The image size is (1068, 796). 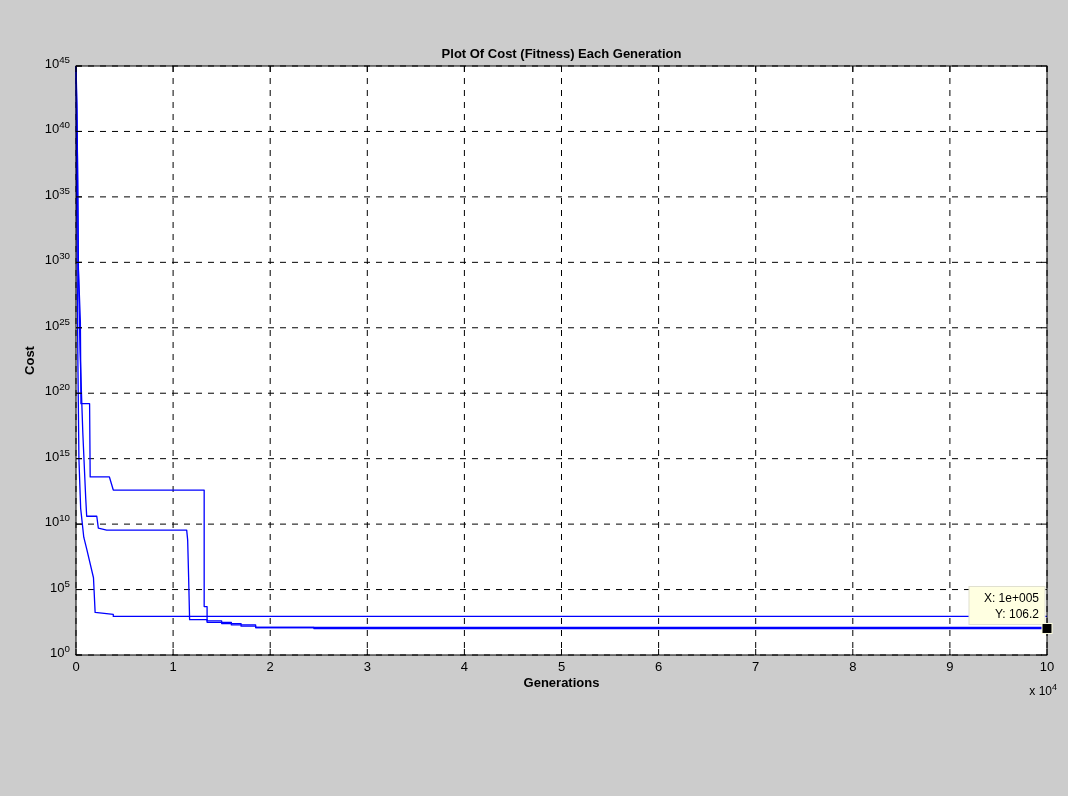 What do you see at coordinates (57, 520) in the screenshot?
I see `y-tick-label: 10$^{10}$` at bounding box center [57, 520].